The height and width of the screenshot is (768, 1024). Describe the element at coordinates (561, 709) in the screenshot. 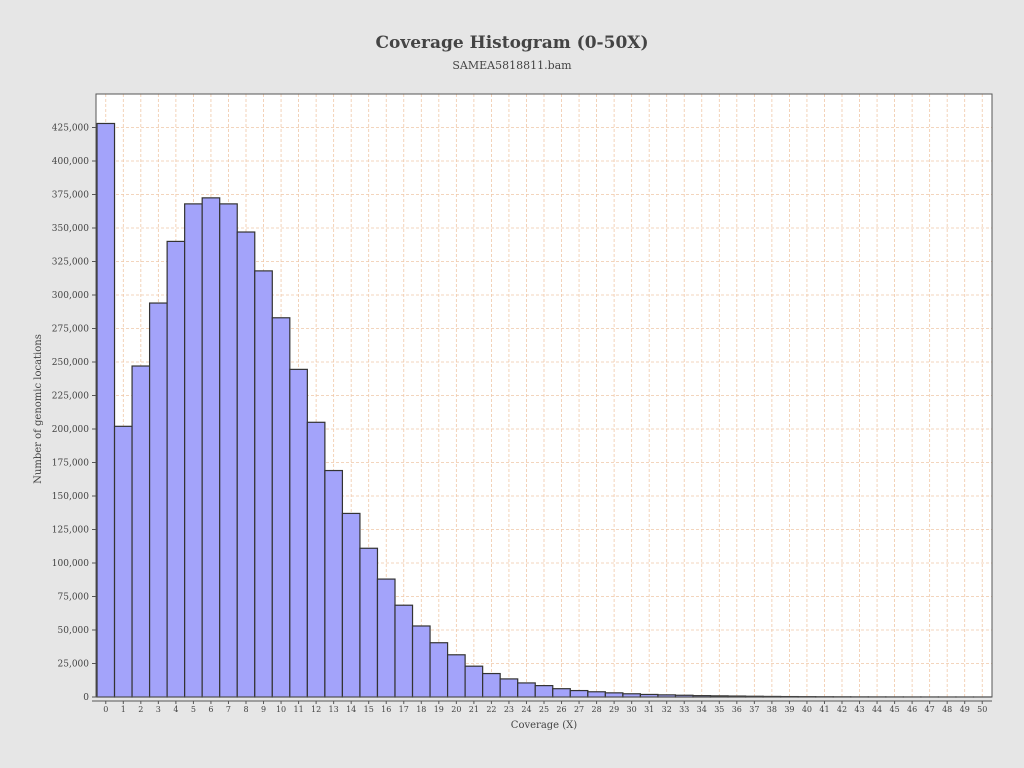

I see `x-tick-label: 26` at that location.